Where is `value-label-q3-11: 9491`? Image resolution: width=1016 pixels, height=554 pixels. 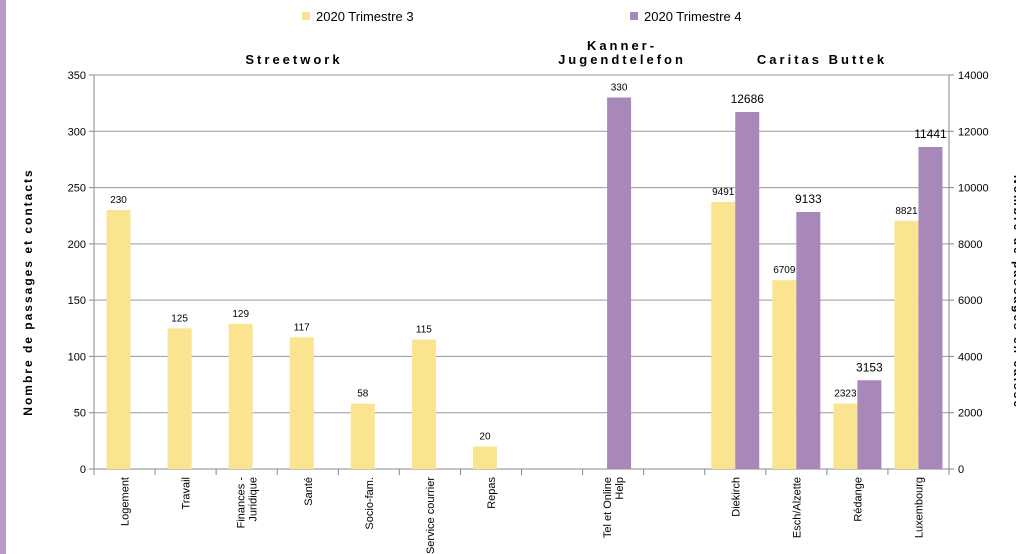 value-label-q3-11: 9491 is located at coordinates (723, 192).